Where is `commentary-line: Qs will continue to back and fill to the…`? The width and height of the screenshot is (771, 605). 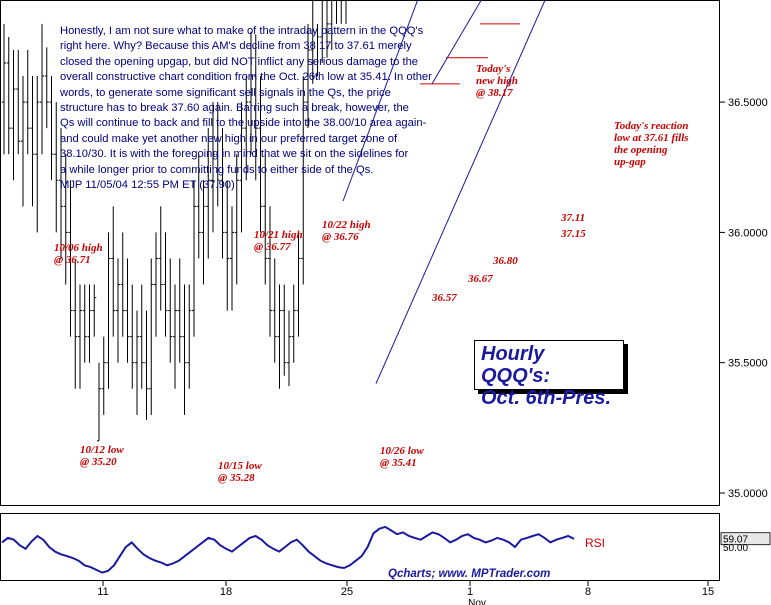 commentary-line: Qs will continue to back and fill to the… is located at coordinates (243, 123).